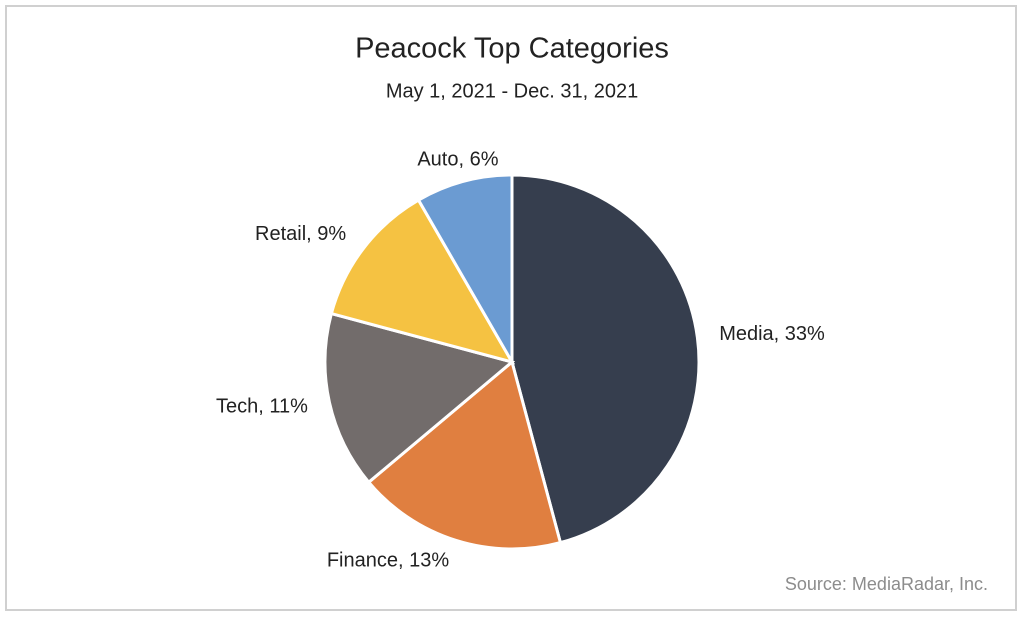 Image resolution: width=1024 pixels, height=618 pixels. I want to click on slice-label: Retail, 9%, so click(300, 234).